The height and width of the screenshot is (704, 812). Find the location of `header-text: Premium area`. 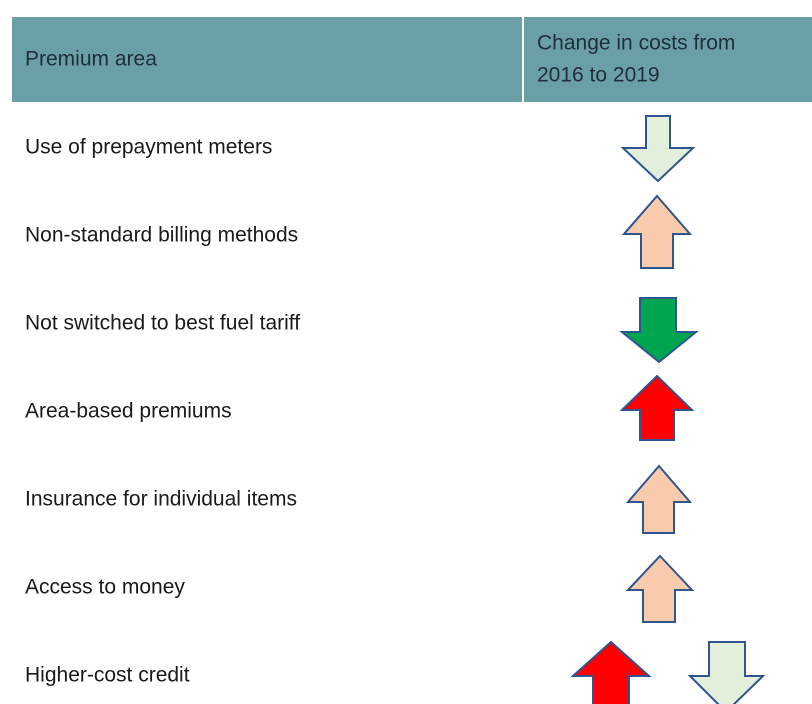

header-text: Premium area is located at coordinates (91, 59).